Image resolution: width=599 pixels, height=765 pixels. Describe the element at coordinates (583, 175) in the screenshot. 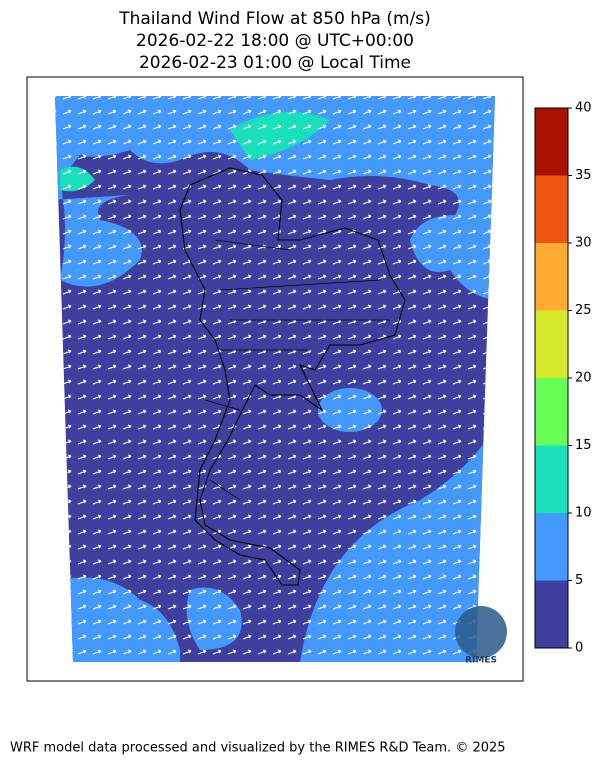

I see `colorbar-tick-label: 35` at that location.